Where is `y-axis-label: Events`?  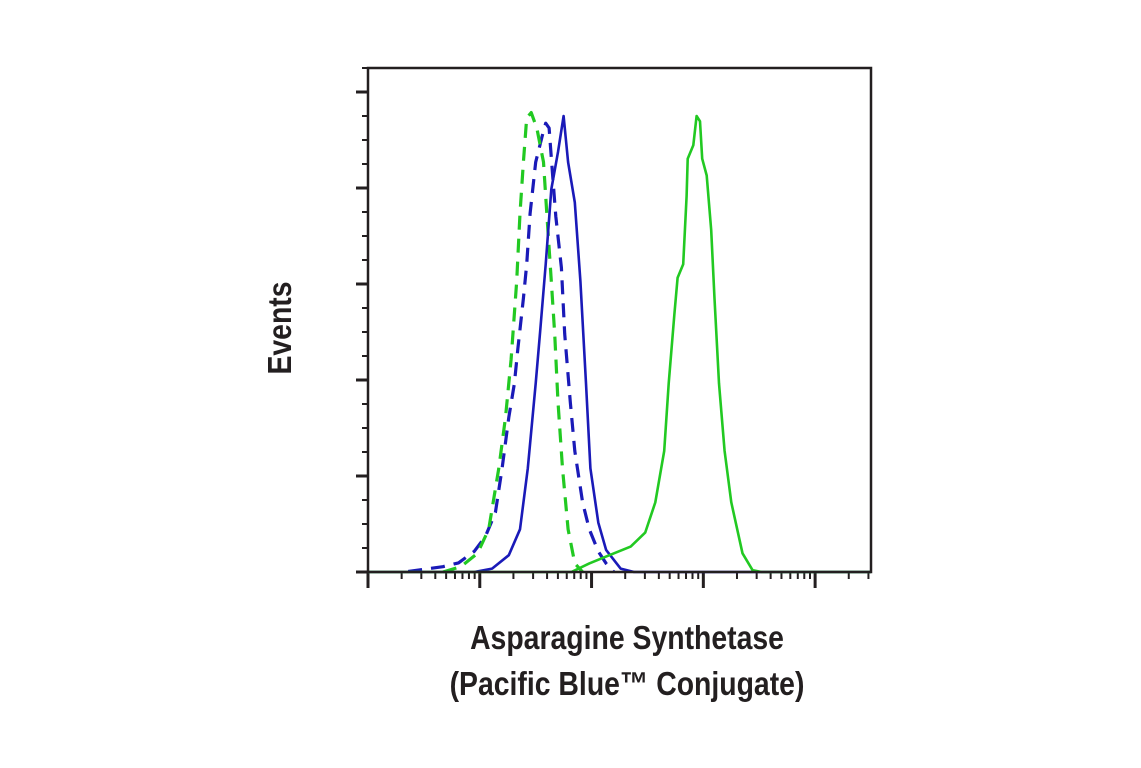
y-axis-label: Events is located at coordinates (279, 328).